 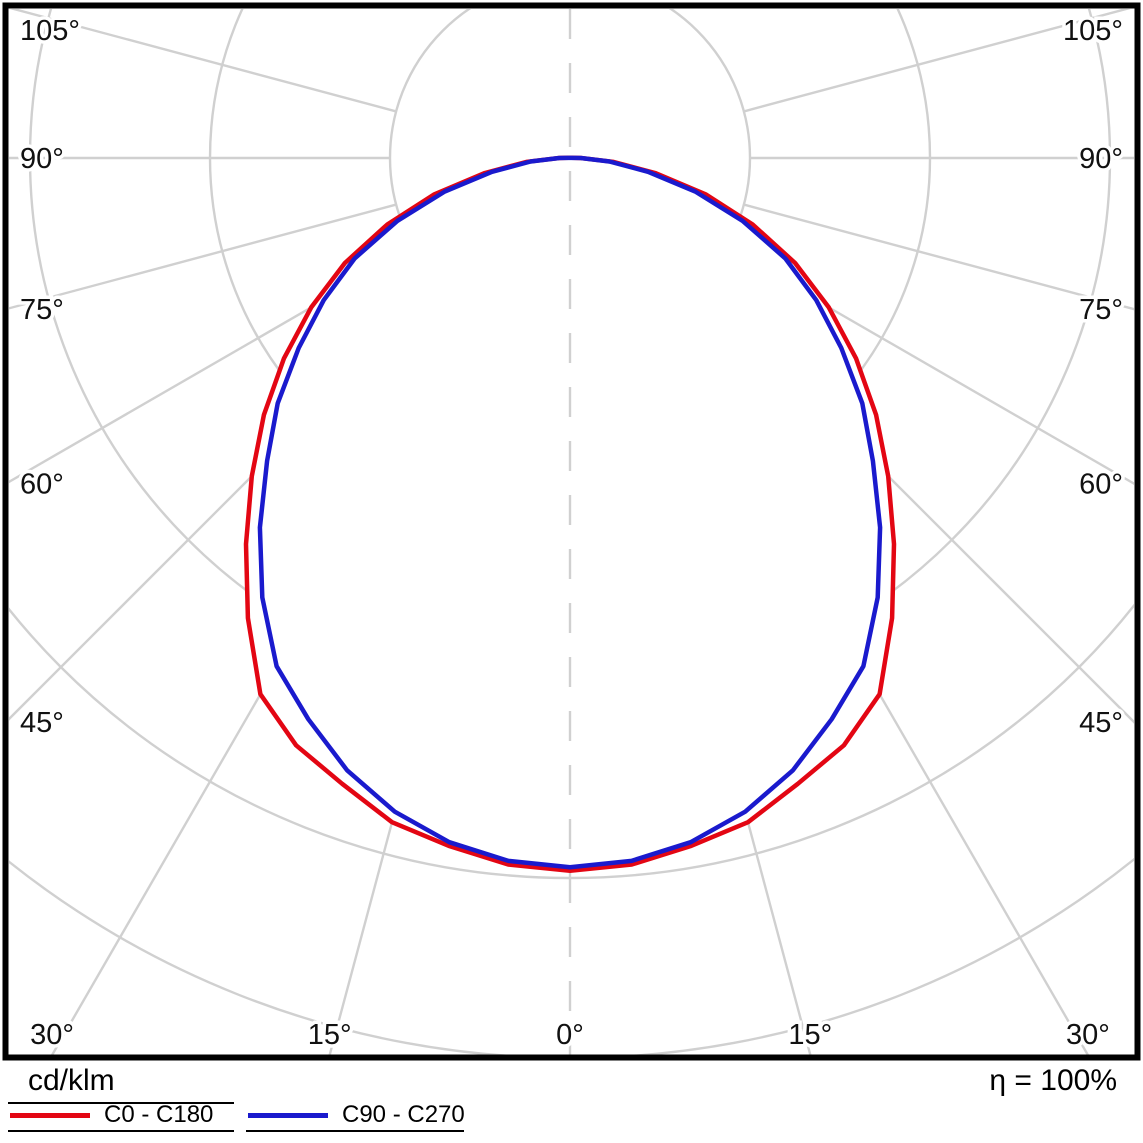 I want to click on angle-tick-label: 0°, so click(x=570, y=1035).